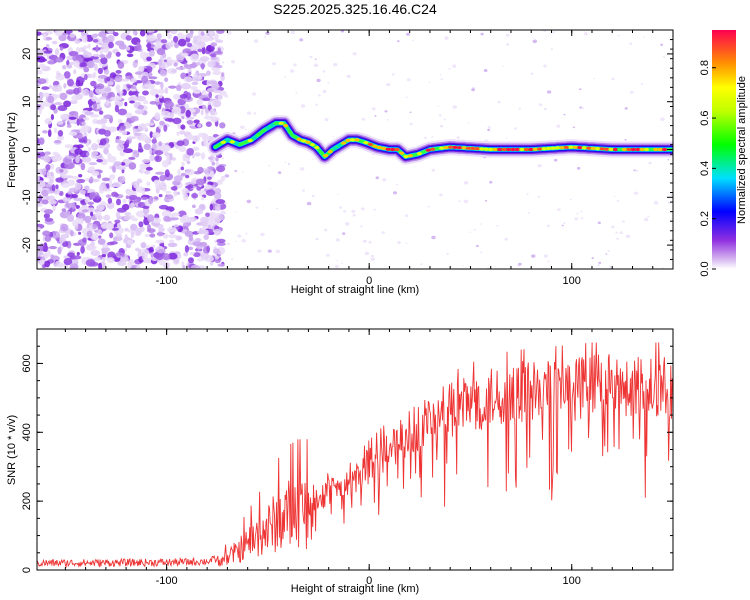  I want to click on spectrogram-ytick-label: -10, so click(27, 197).